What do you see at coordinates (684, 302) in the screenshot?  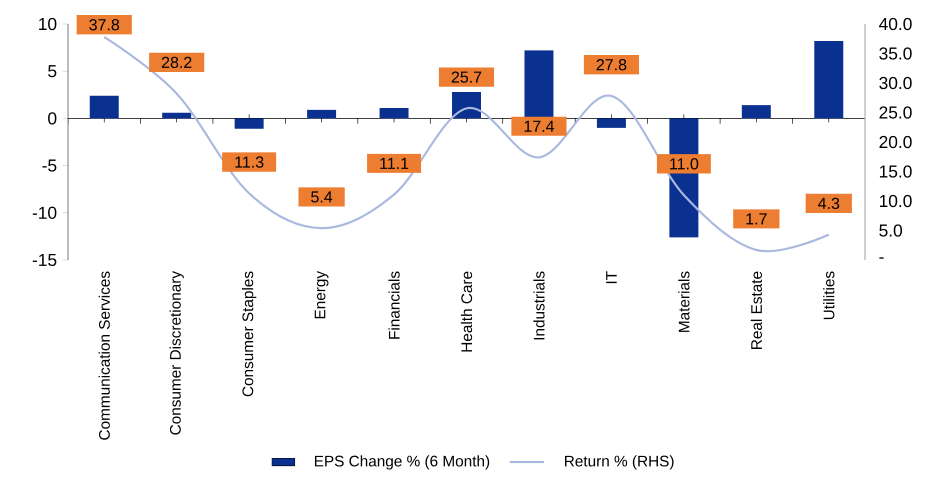 I see `x-tick-label: Materials` at bounding box center [684, 302].